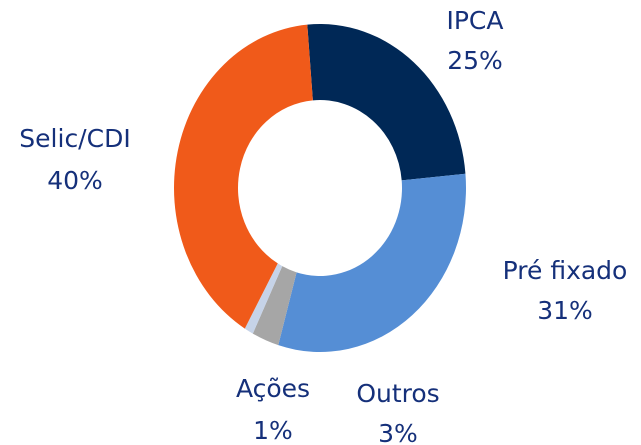  Describe the element at coordinates (74, 138) in the screenshot. I see `slice-label: Selic/CDI` at that location.